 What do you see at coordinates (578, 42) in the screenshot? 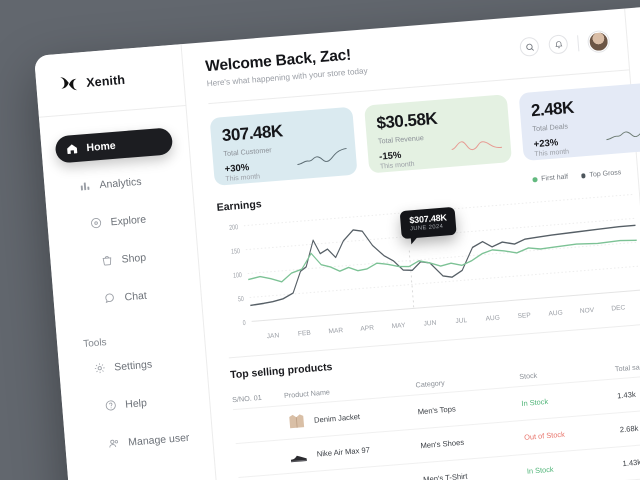
I see `header-divider` at bounding box center [578, 42].